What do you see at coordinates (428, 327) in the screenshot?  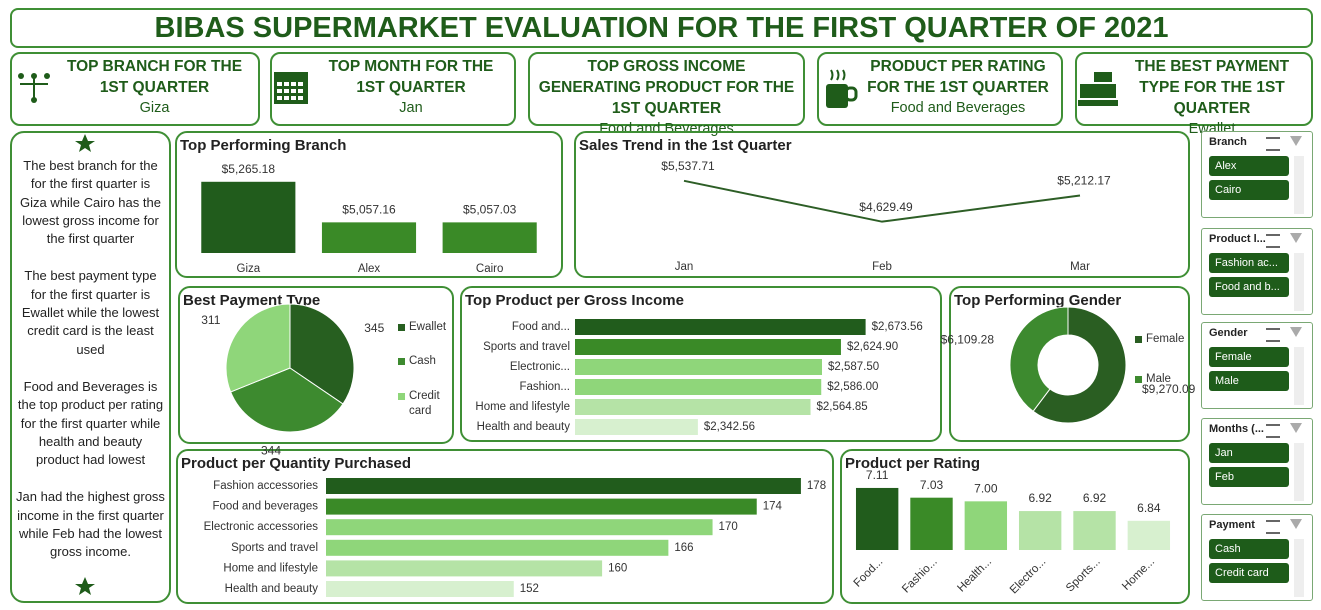 I see `legend-label: Ewallet` at bounding box center [428, 327].